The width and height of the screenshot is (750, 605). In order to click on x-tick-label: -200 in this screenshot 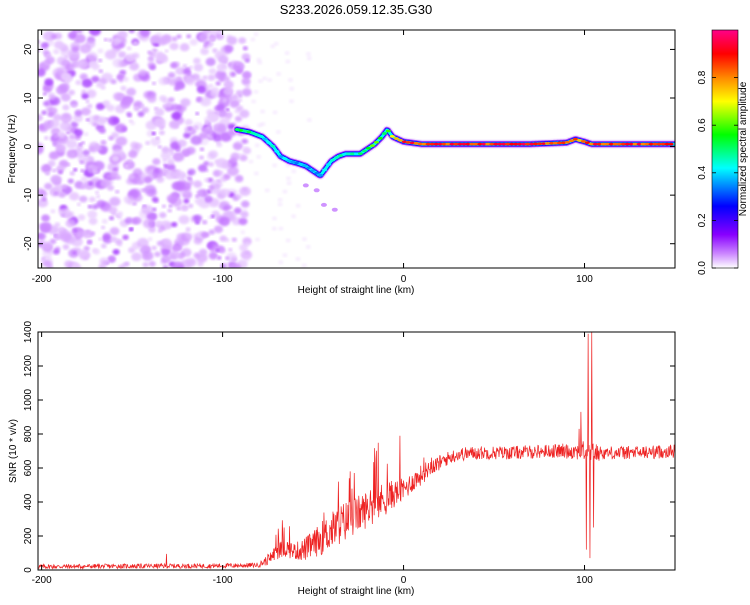, I will do `click(42, 279)`.